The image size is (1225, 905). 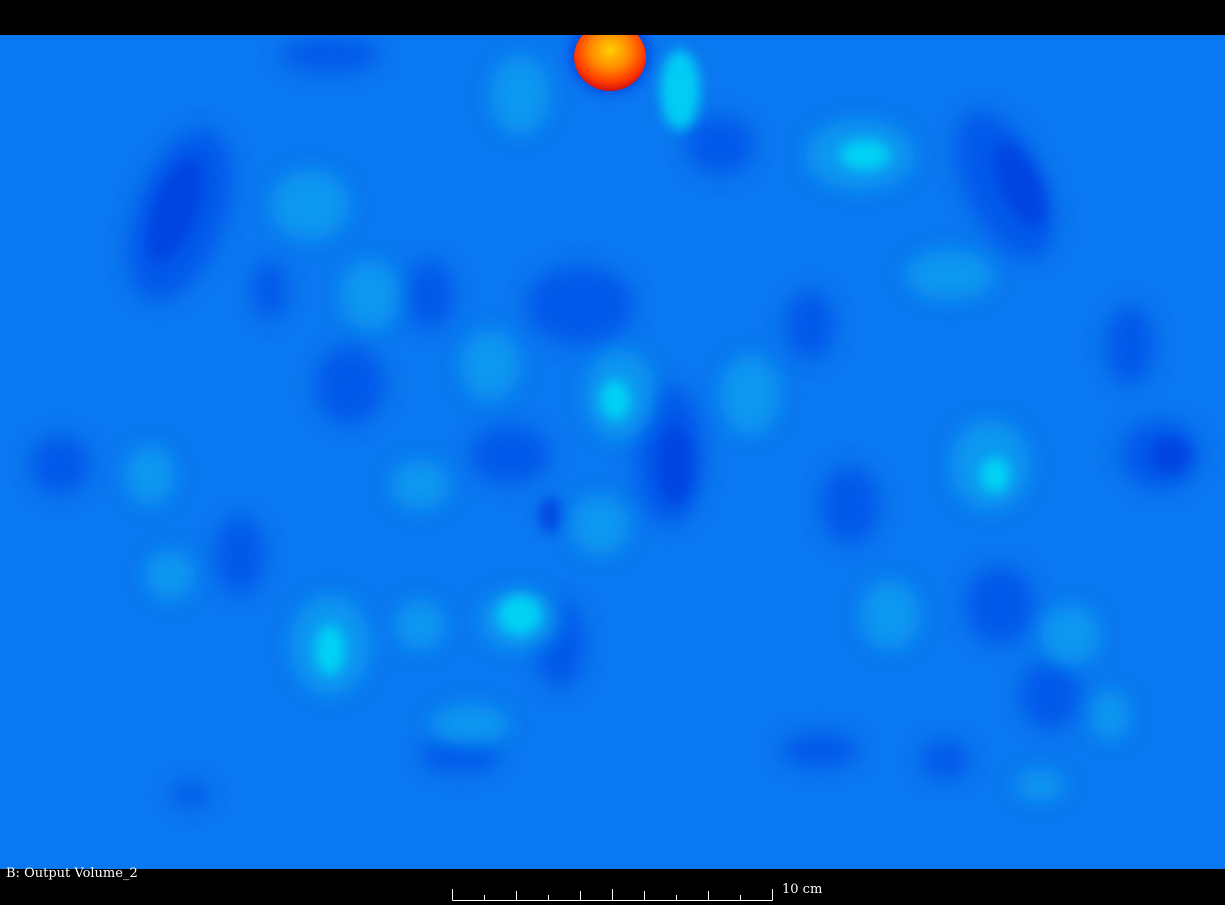 I want to click on scale-bar, so click(x=612, y=895).